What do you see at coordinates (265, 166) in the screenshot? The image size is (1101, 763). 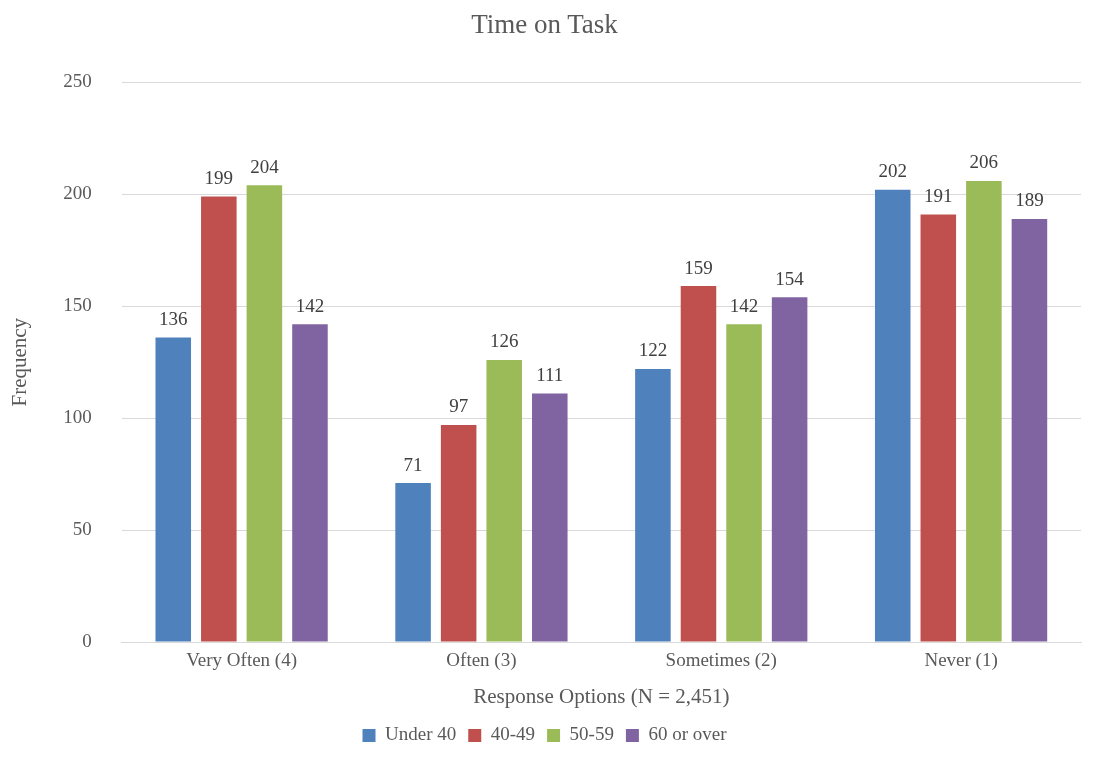 I see `data-label: 204` at bounding box center [265, 166].